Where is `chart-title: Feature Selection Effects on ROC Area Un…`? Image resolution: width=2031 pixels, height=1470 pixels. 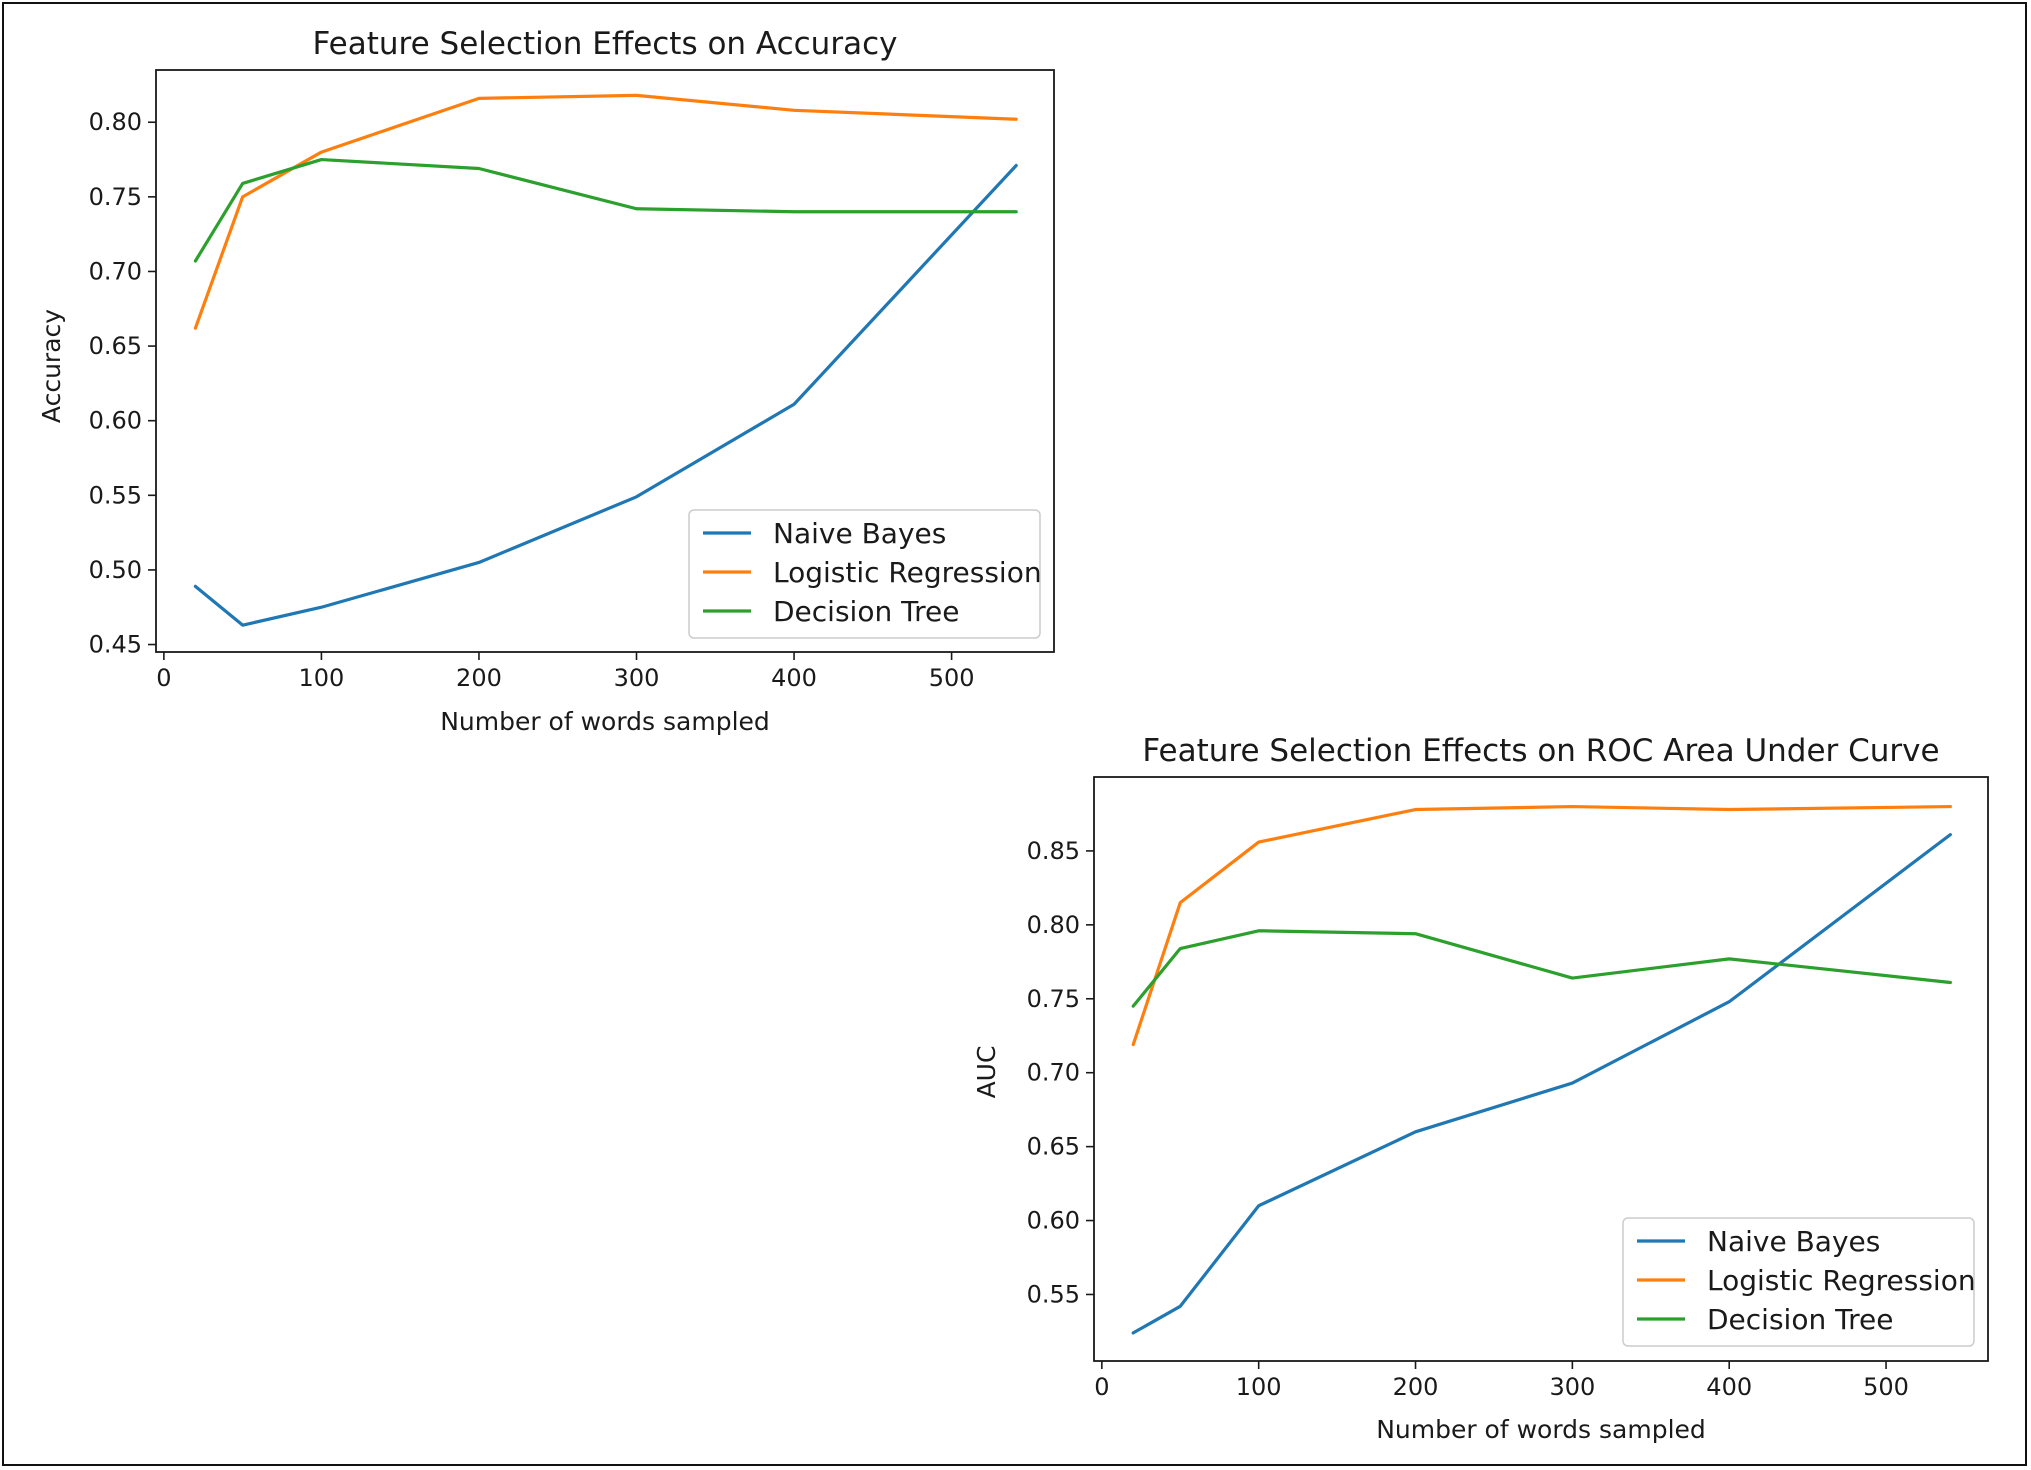
chart-title: Feature Selection Effects on ROC Area Un… is located at coordinates (1540, 751).